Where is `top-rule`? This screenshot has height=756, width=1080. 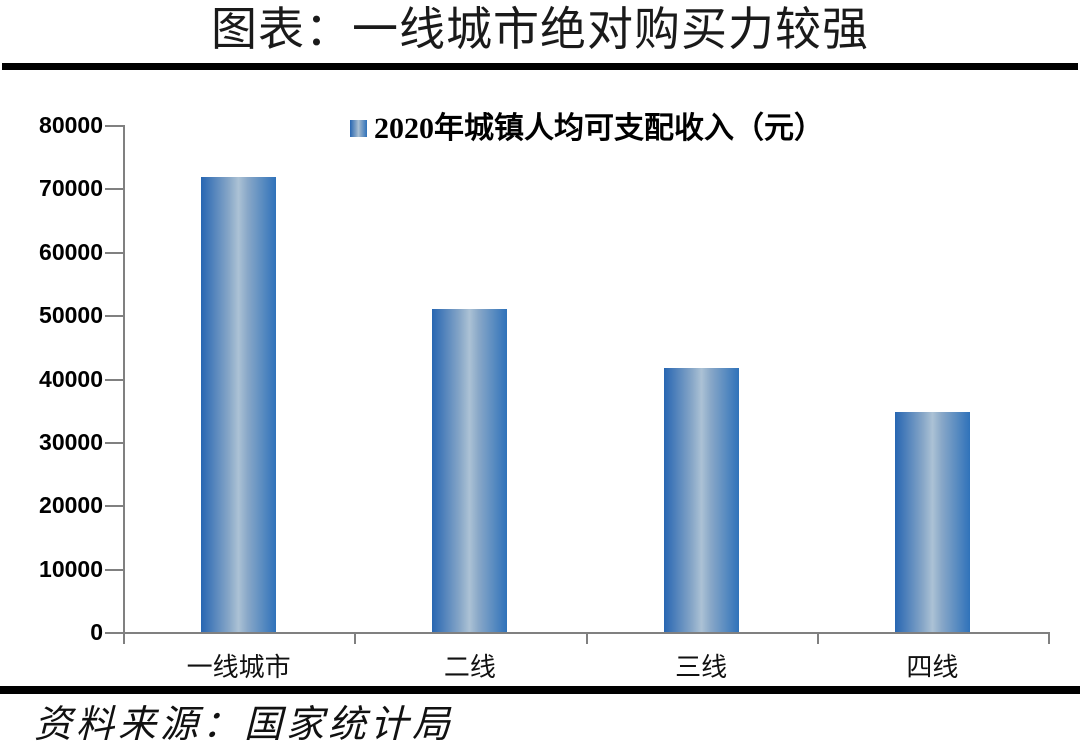
top-rule is located at coordinates (540, 66).